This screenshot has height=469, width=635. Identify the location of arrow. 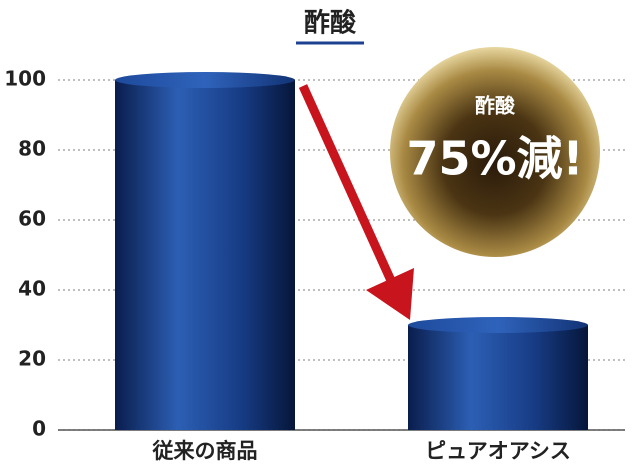
(356, 202).